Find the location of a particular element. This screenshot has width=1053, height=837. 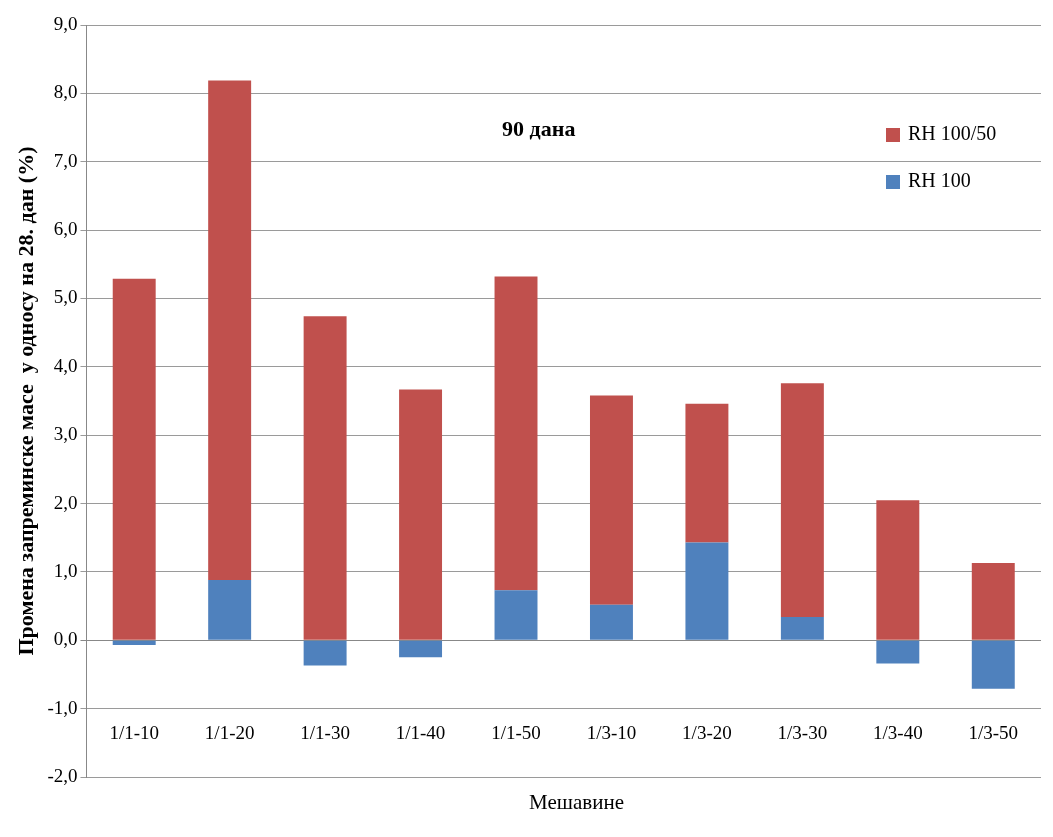

x-tick-label: 1/1-20 is located at coordinates (229, 733).